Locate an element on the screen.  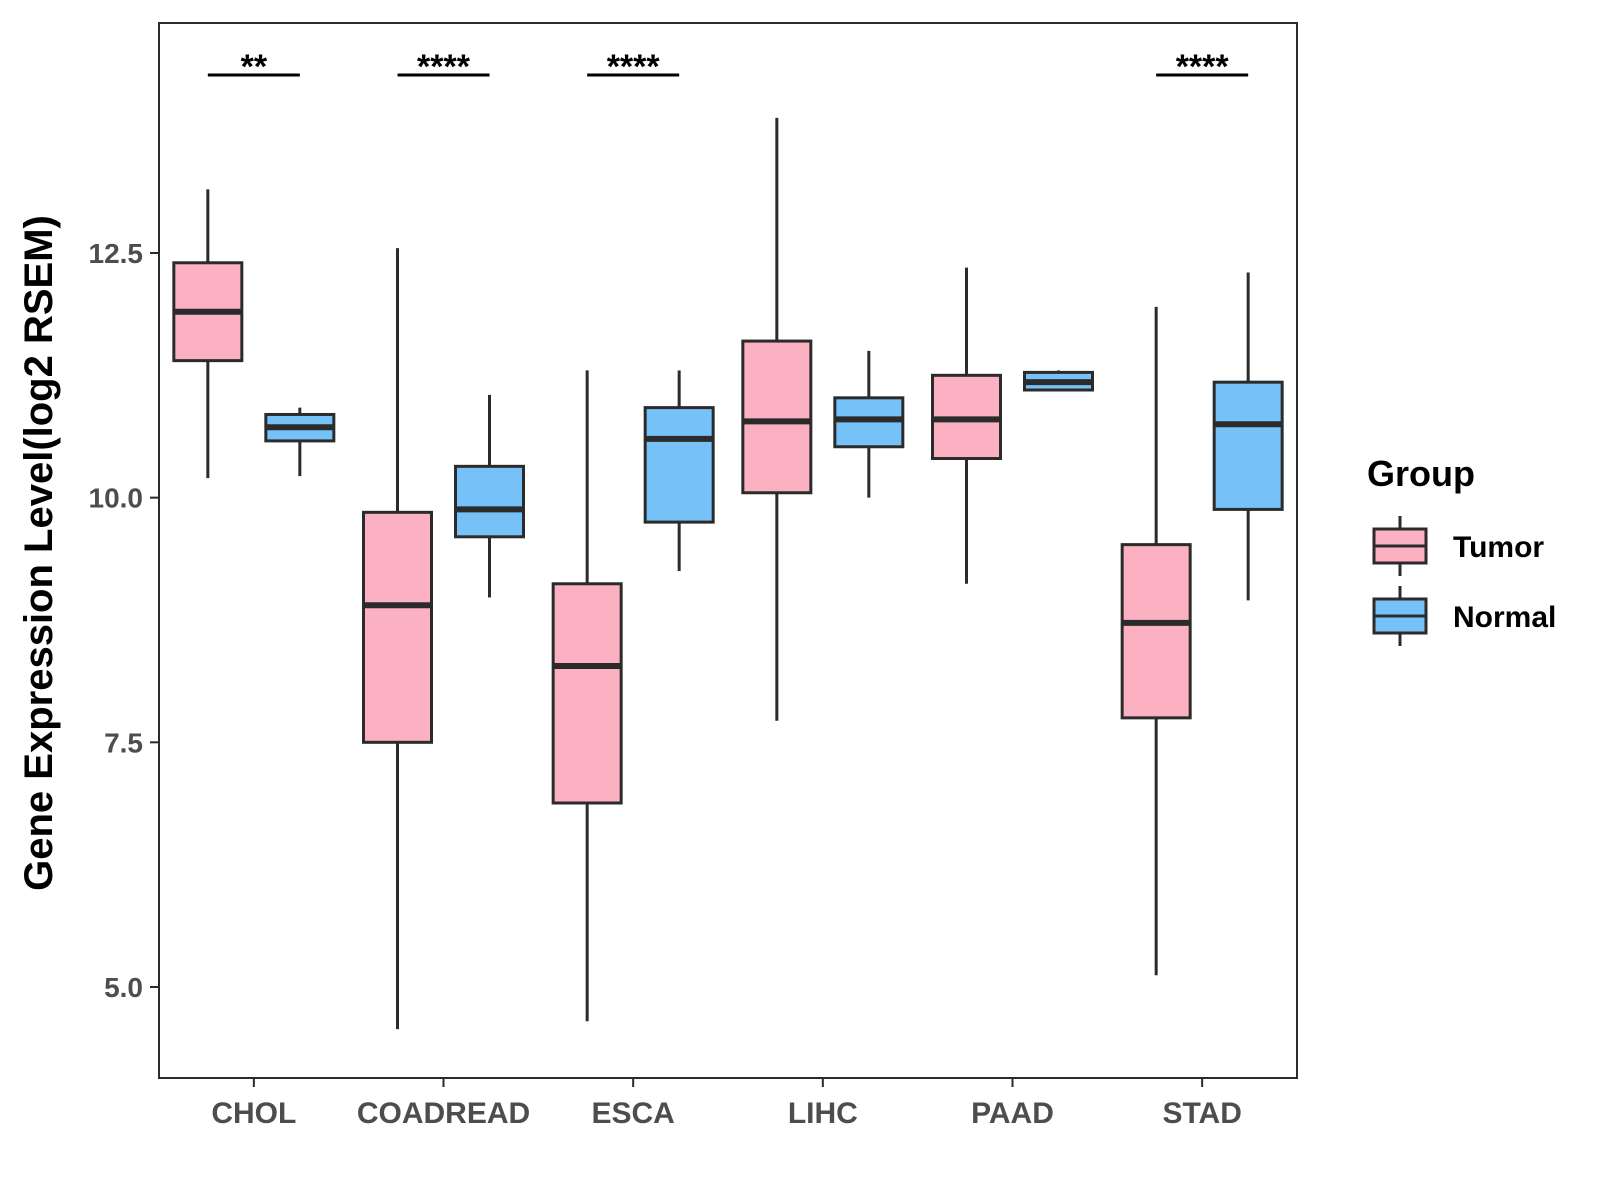
y-tick-label: 12.5 is located at coordinates (116, 253).